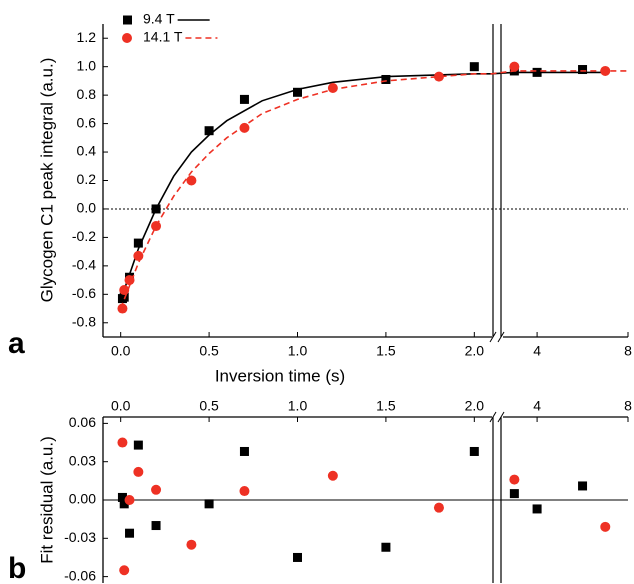 The image size is (634, 584). I want to click on y-tick-label: 1.2, so click(87, 37).